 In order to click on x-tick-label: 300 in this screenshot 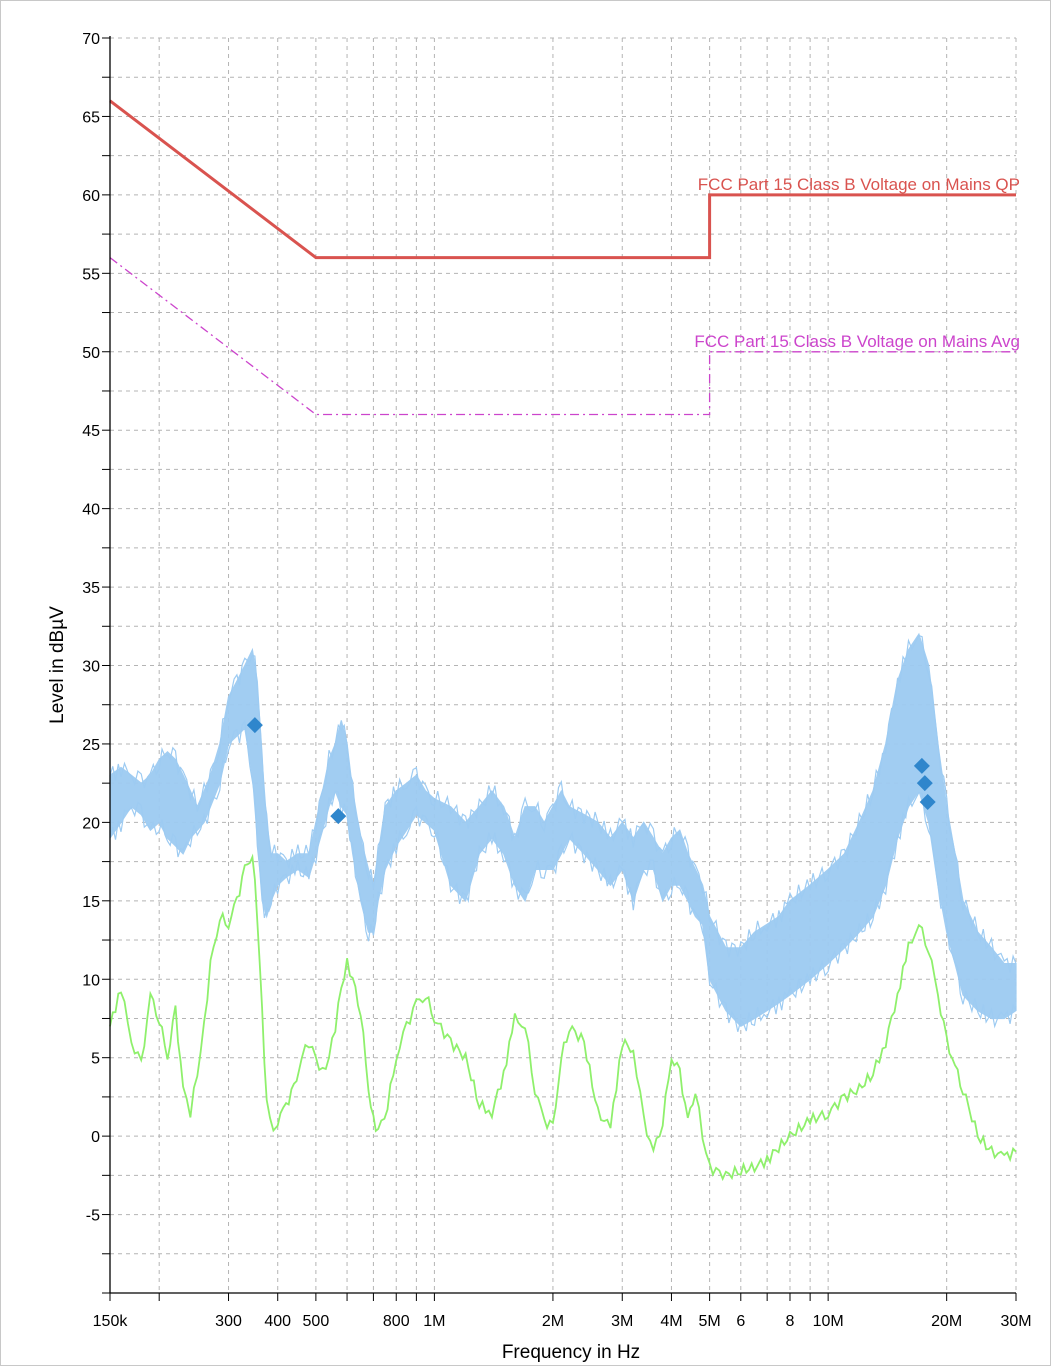, I will do `click(228, 1321)`.